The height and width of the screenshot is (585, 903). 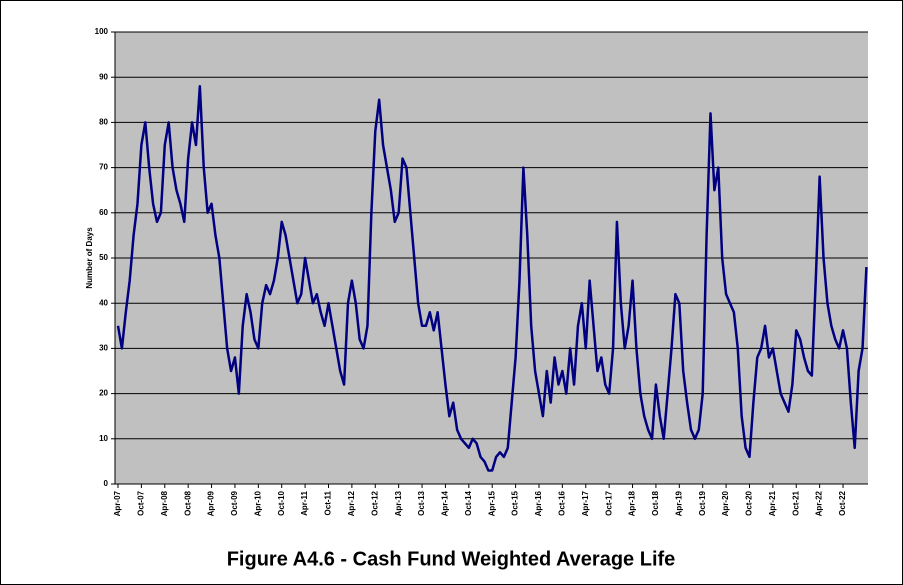 What do you see at coordinates (187, 502) in the screenshot?
I see `x-tick-label: Oct-08` at bounding box center [187, 502].